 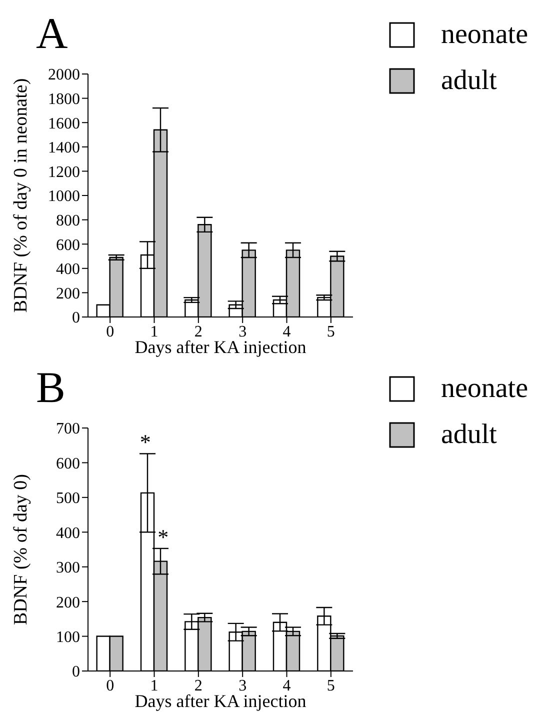 What do you see at coordinates (68, 637) in the screenshot?
I see `y-tick-label: 100` at bounding box center [68, 637].